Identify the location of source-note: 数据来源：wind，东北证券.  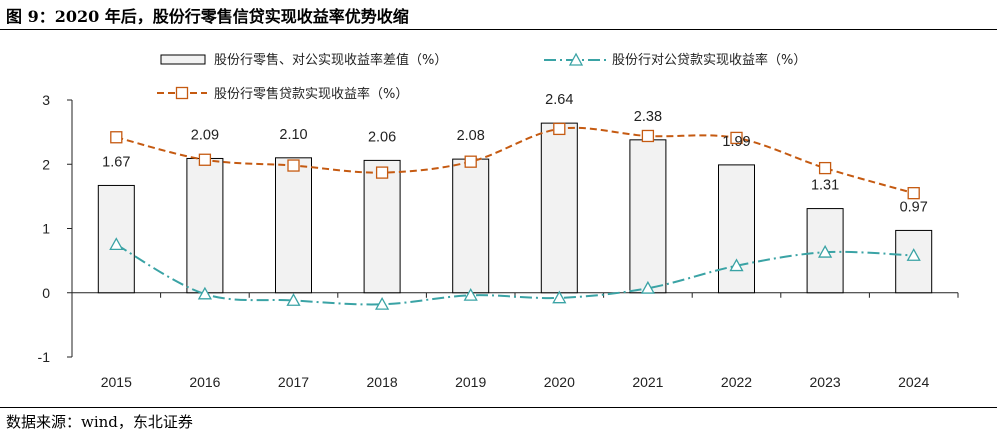
(99, 422).